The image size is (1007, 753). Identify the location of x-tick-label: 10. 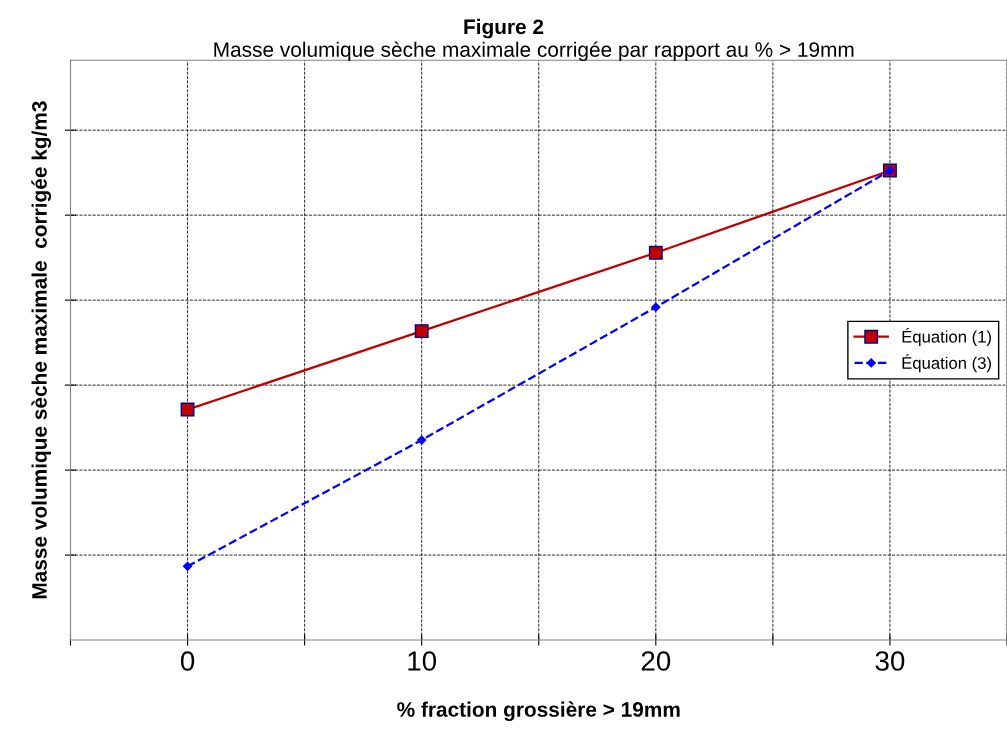
(422, 661).